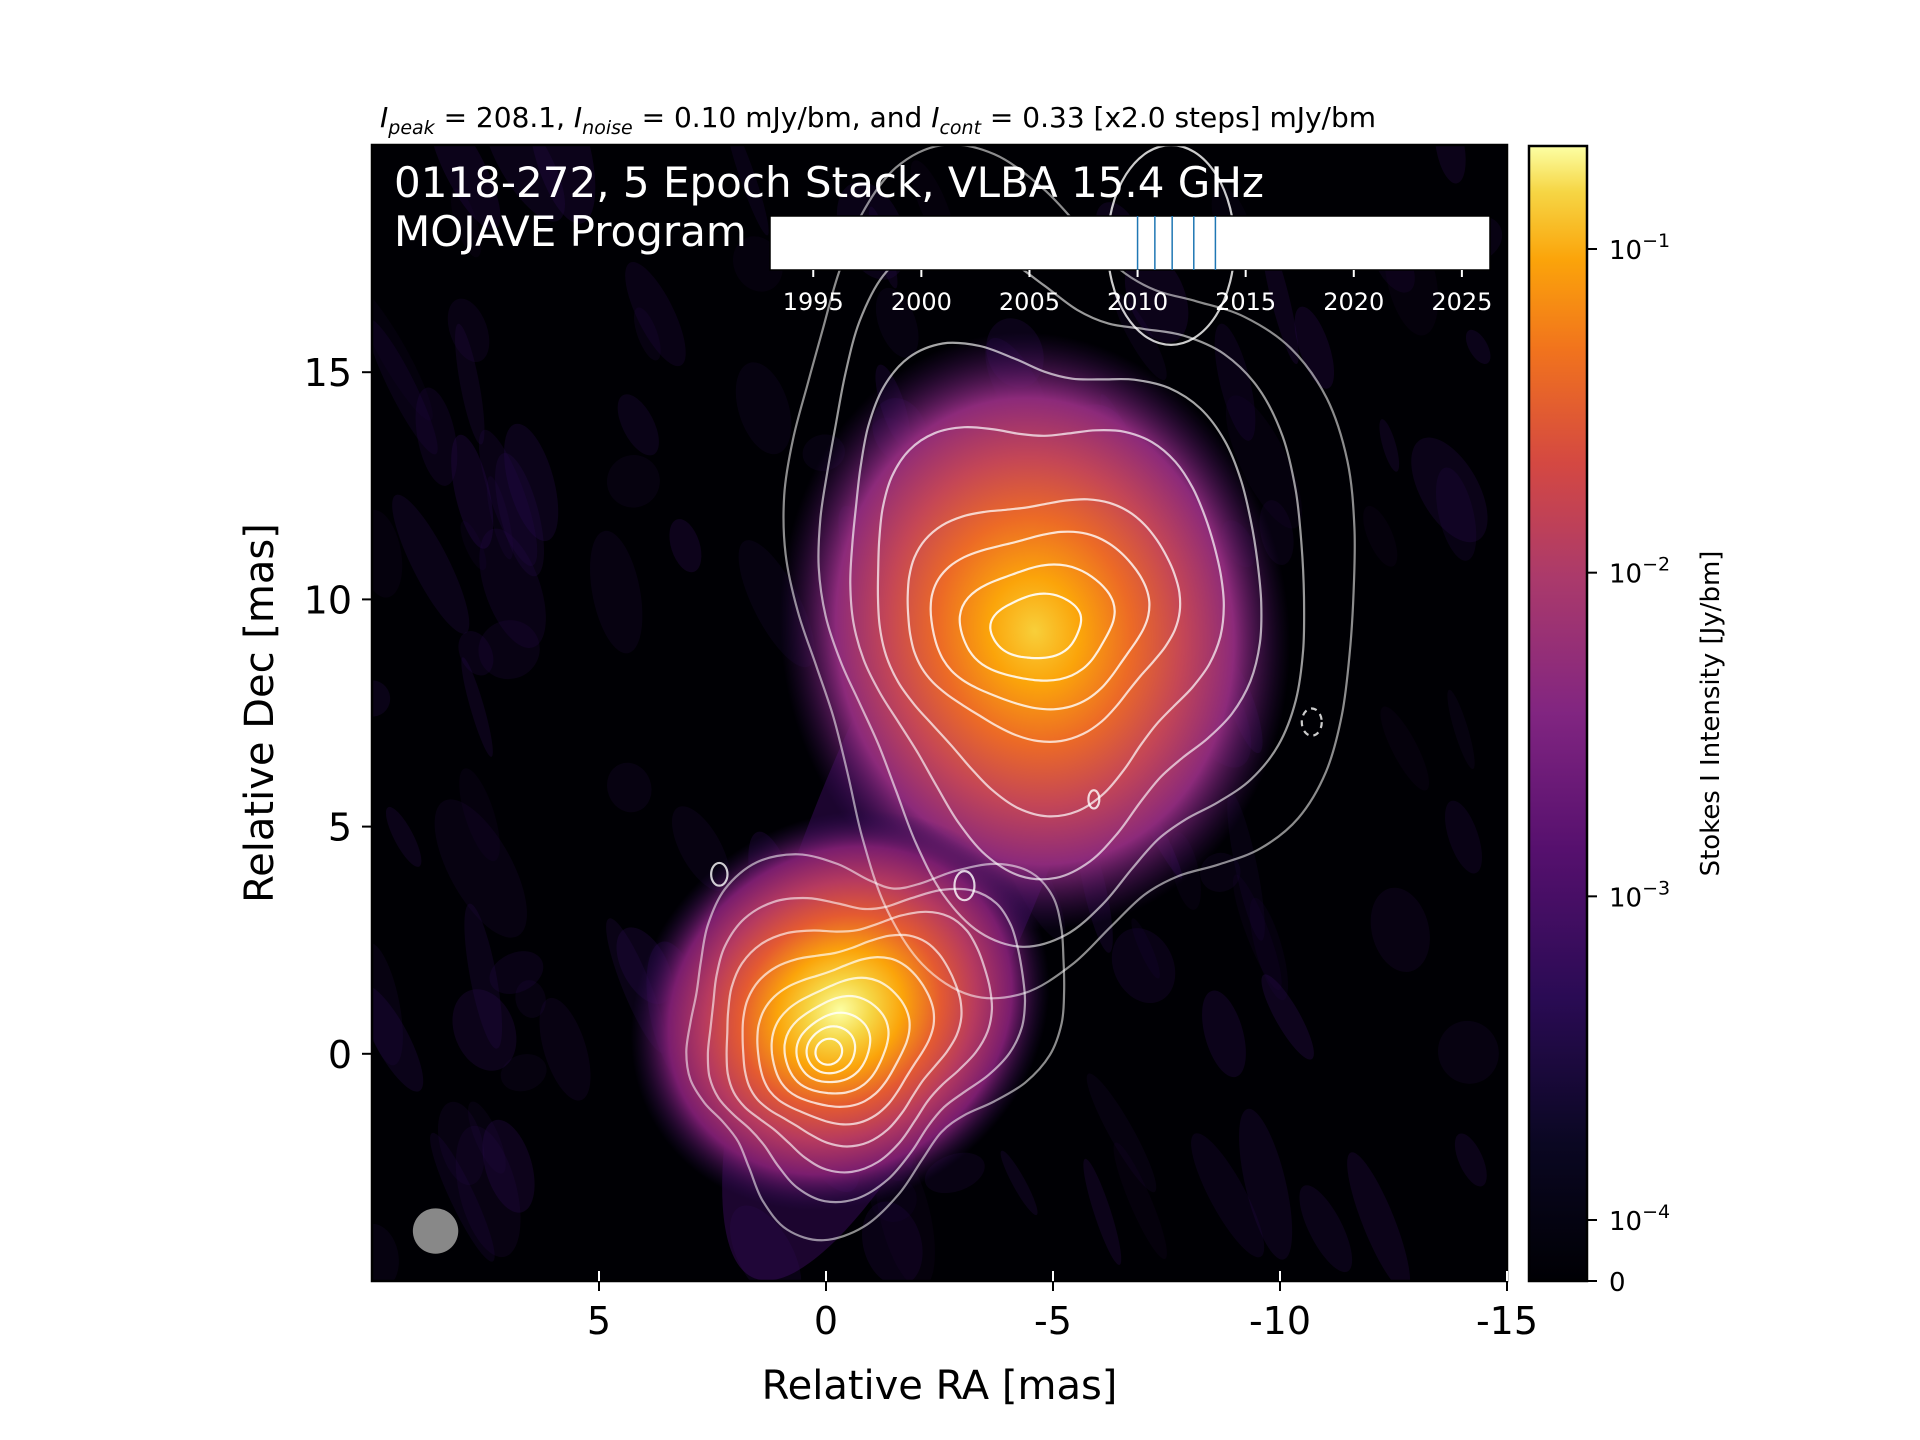 Image resolution: width=1920 pixels, height=1440 pixels. What do you see at coordinates (1130, 243) in the screenshot?
I see `timeline-box` at bounding box center [1130, 243].